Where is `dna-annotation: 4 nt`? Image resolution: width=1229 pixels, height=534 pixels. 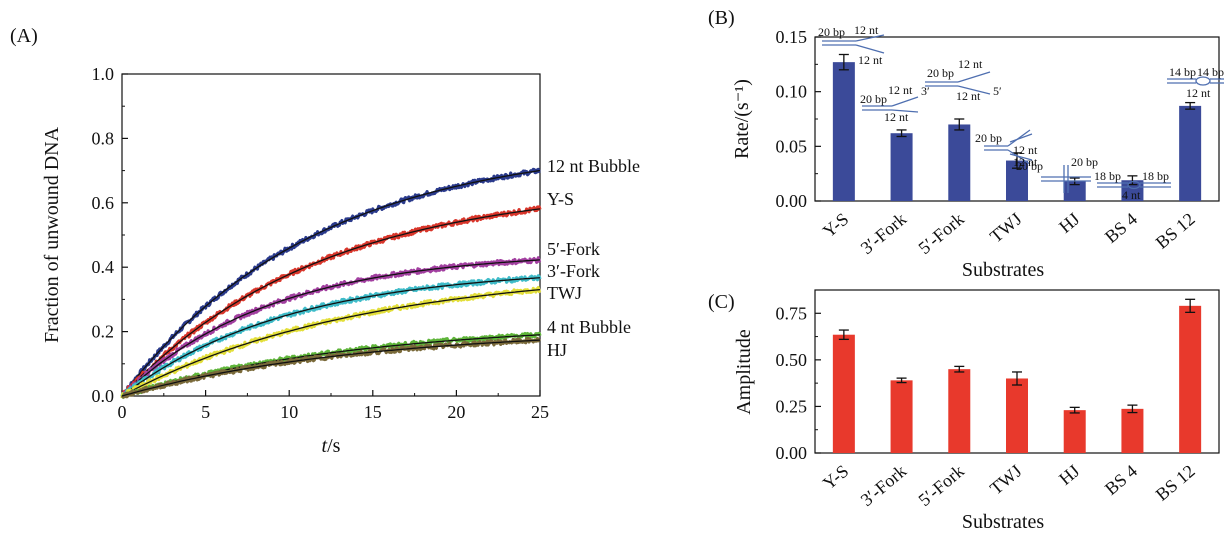
dna-annotation: 4 nt is located at coordinates (1131, 195).